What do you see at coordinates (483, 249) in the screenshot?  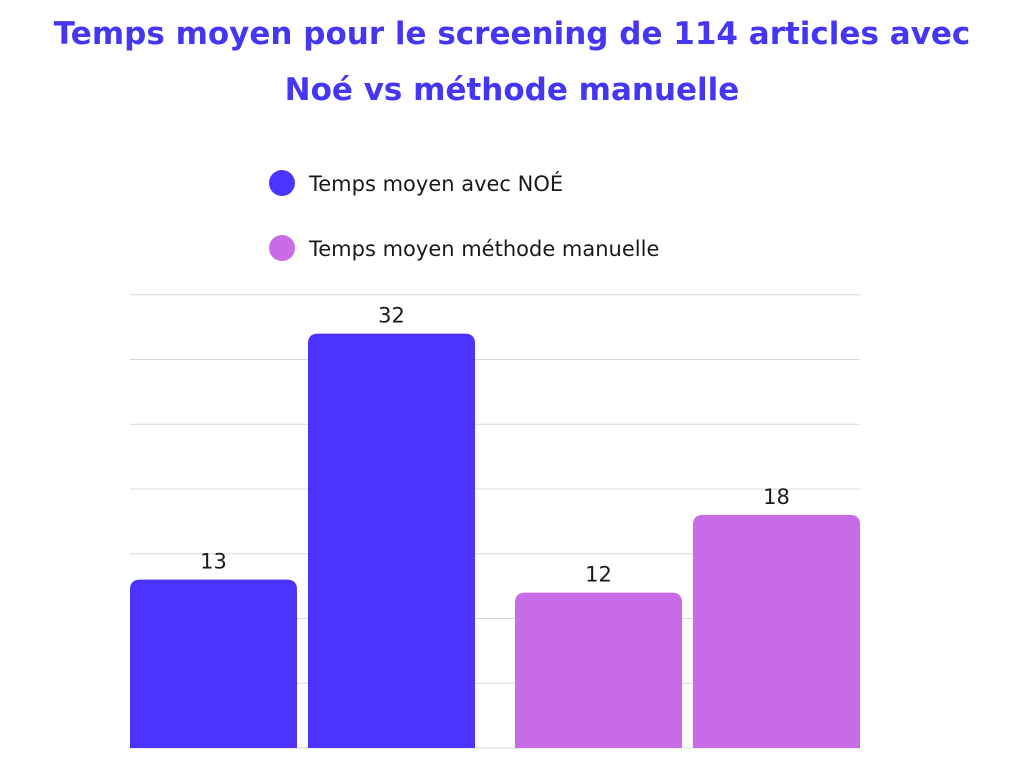 I see `legend-label-1: Temps moyen méthode manuelle` at bounding box center [483, 249].